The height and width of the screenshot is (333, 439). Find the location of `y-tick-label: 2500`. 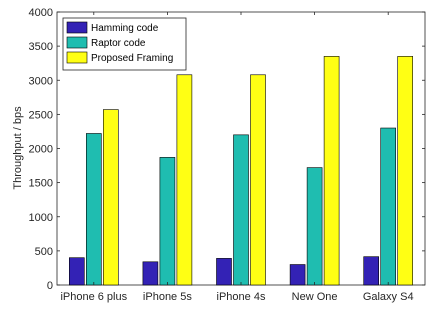

y-tick-label: 2500 is located at coordinates (41, 115).